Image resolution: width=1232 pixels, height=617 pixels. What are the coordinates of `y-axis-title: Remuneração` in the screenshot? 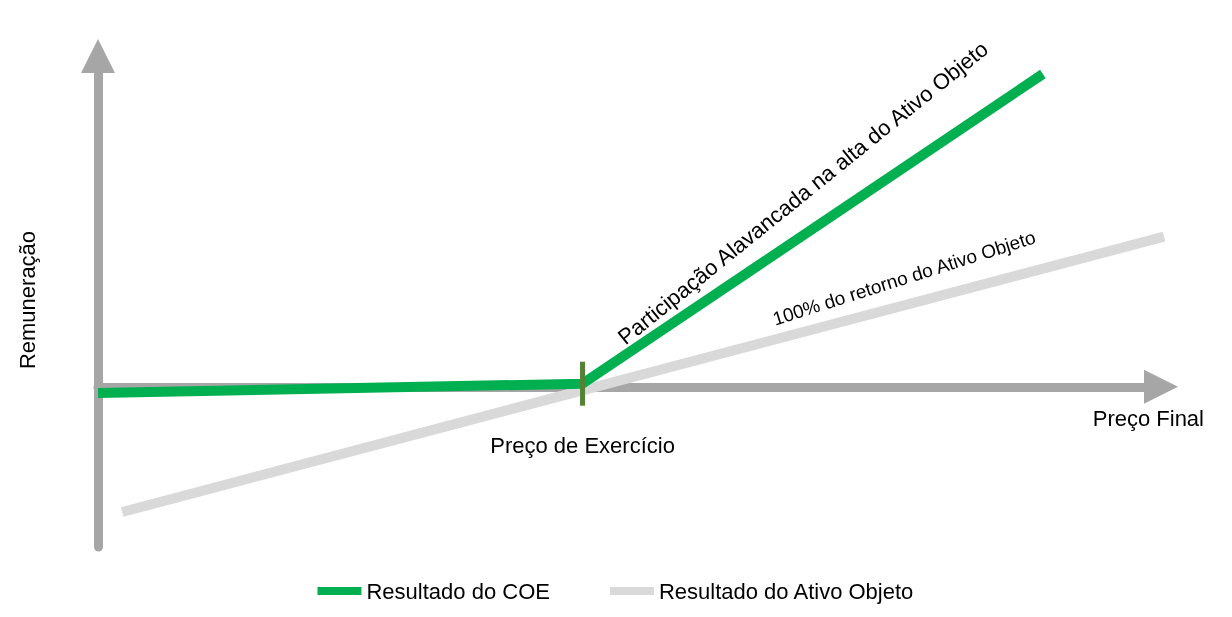 It's located at (27, 300).